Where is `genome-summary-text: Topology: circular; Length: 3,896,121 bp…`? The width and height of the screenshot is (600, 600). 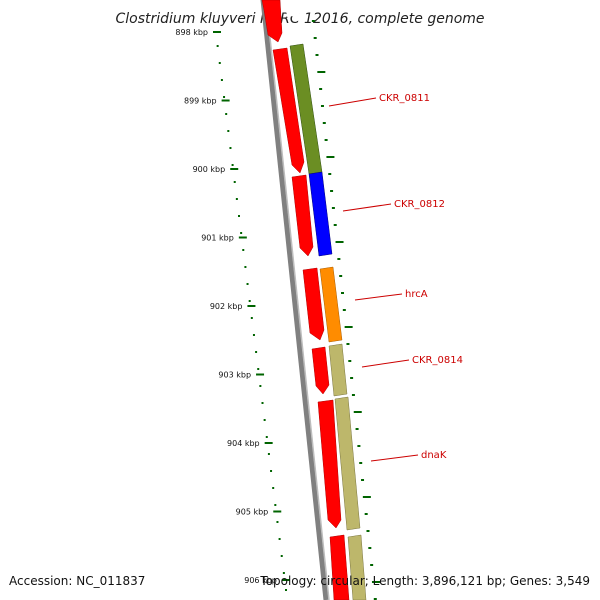 genome-summary-text: Topology: circular; Length: 3,896,121 bp… is located at coordinates (425, 581).